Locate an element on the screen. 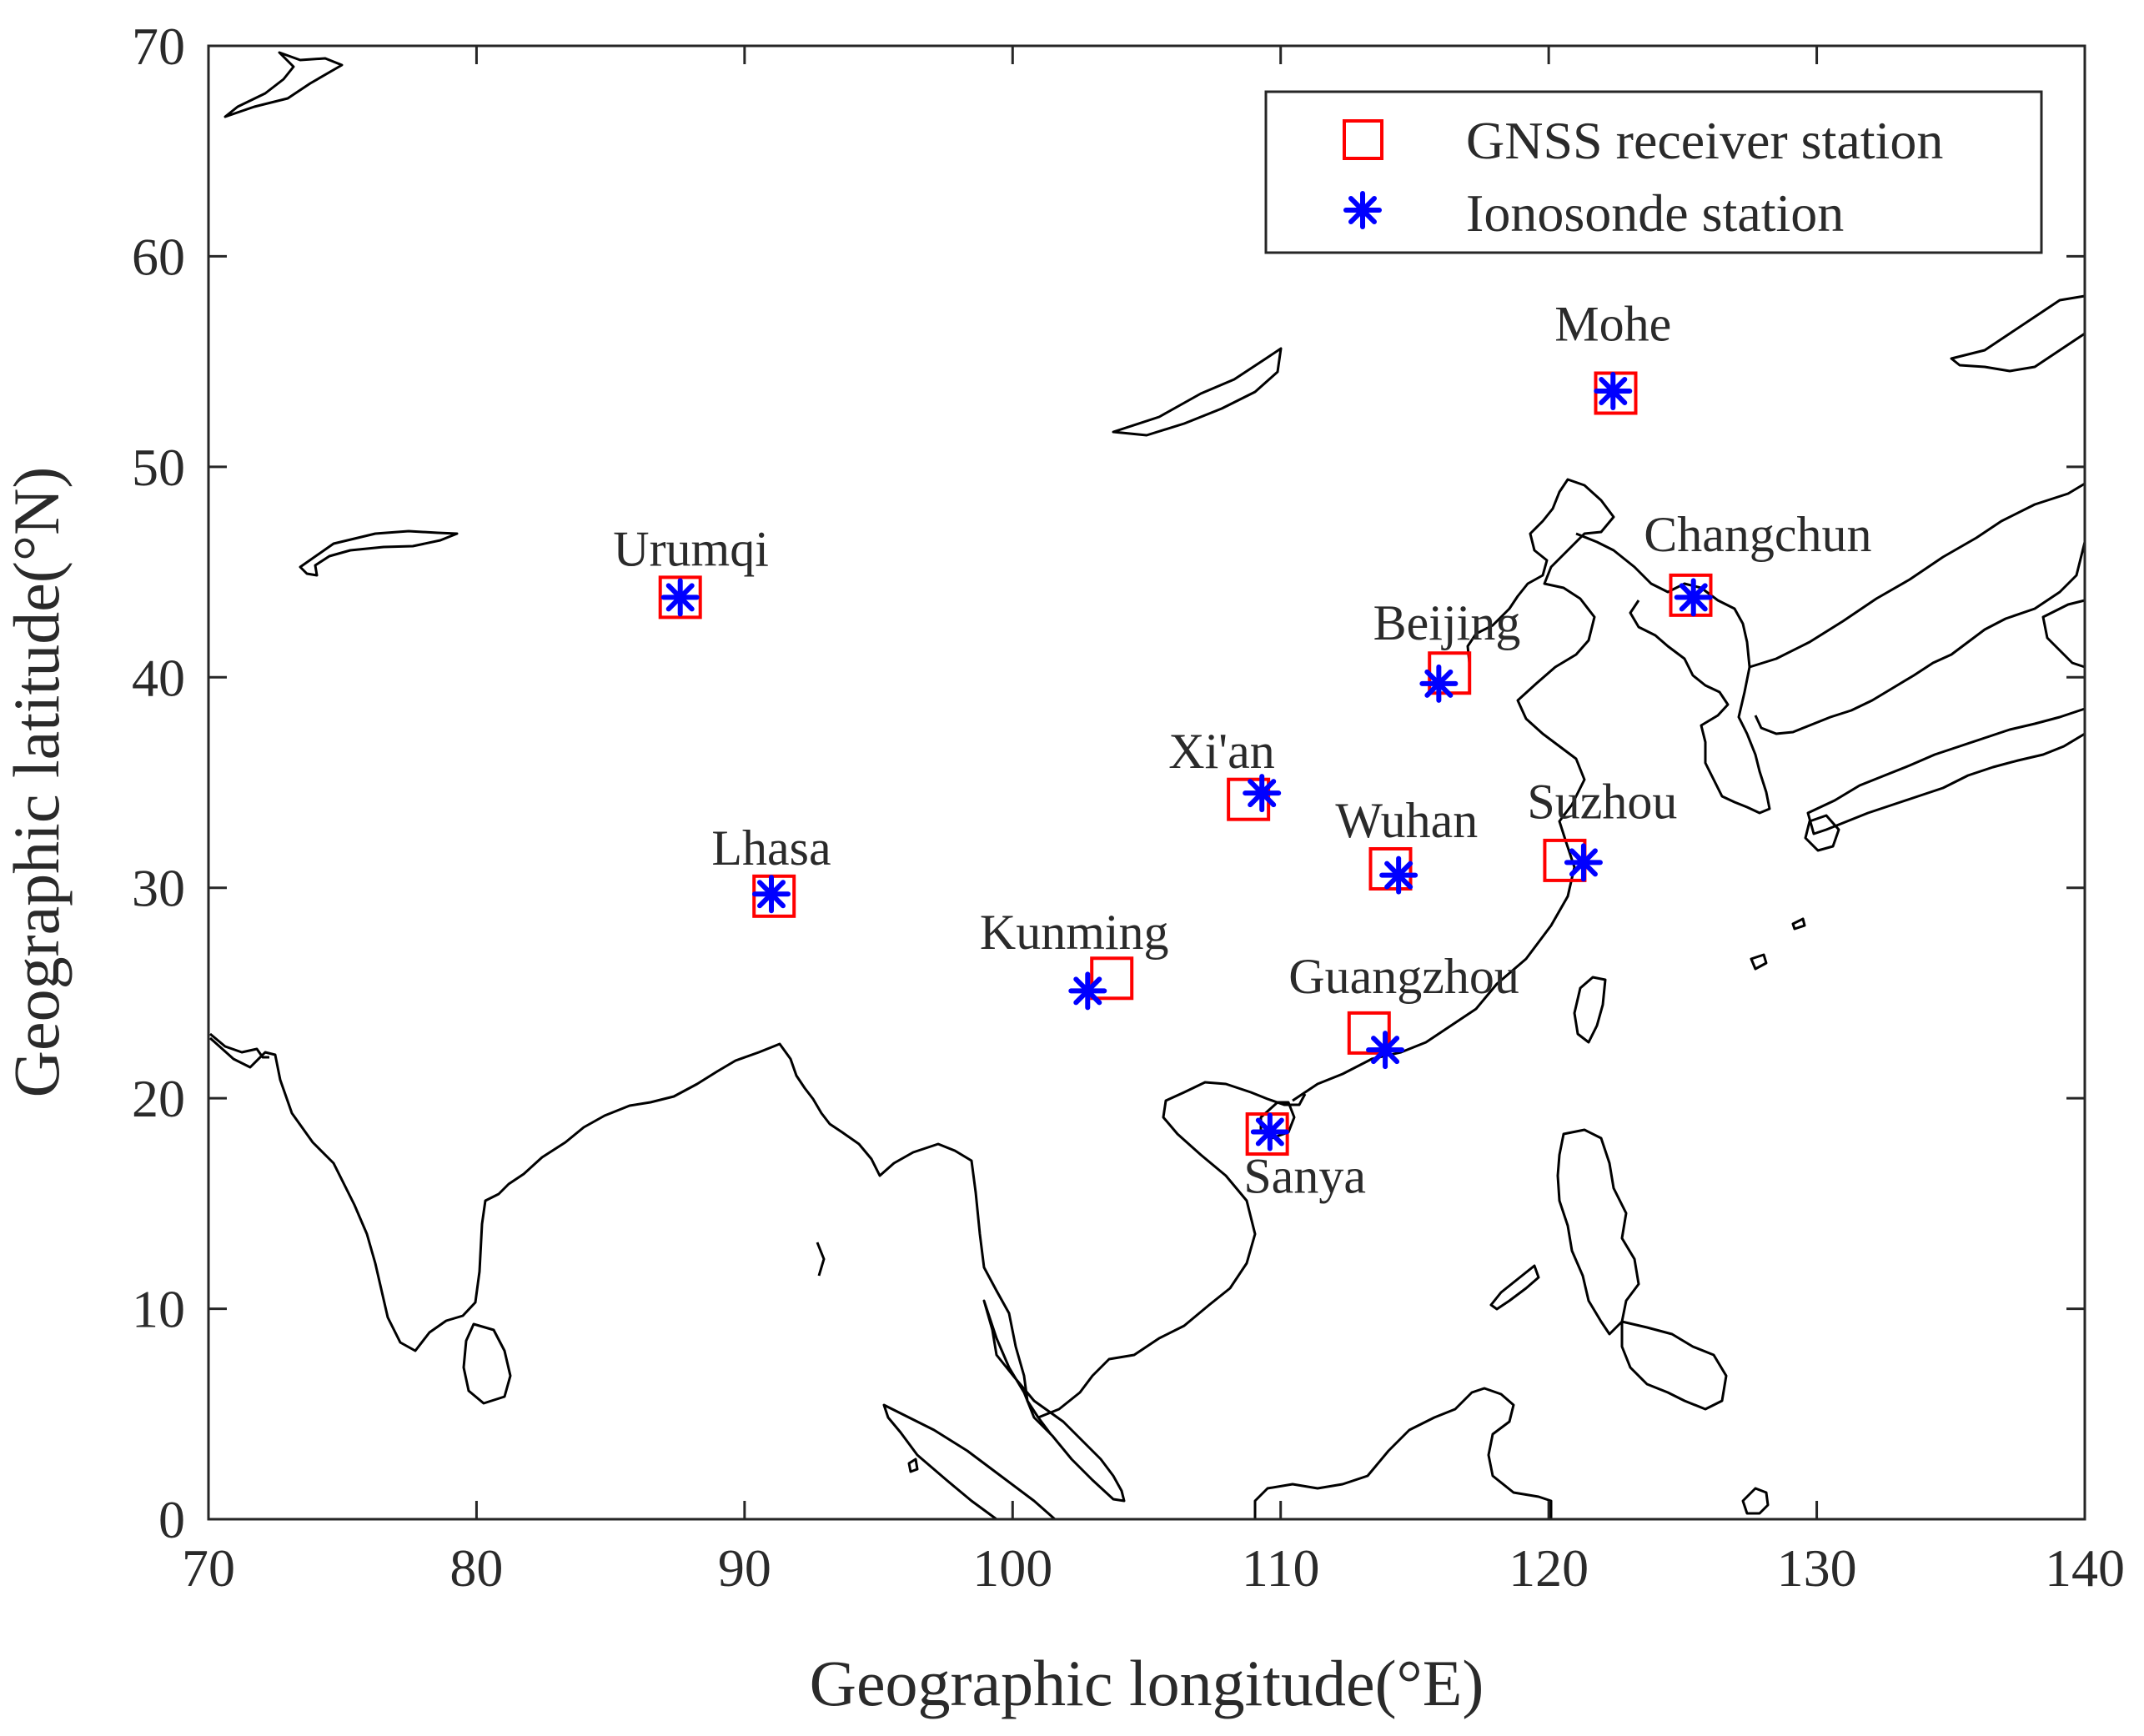  ionosonde-marker-suzhou is located at coordinates (1584, 862).